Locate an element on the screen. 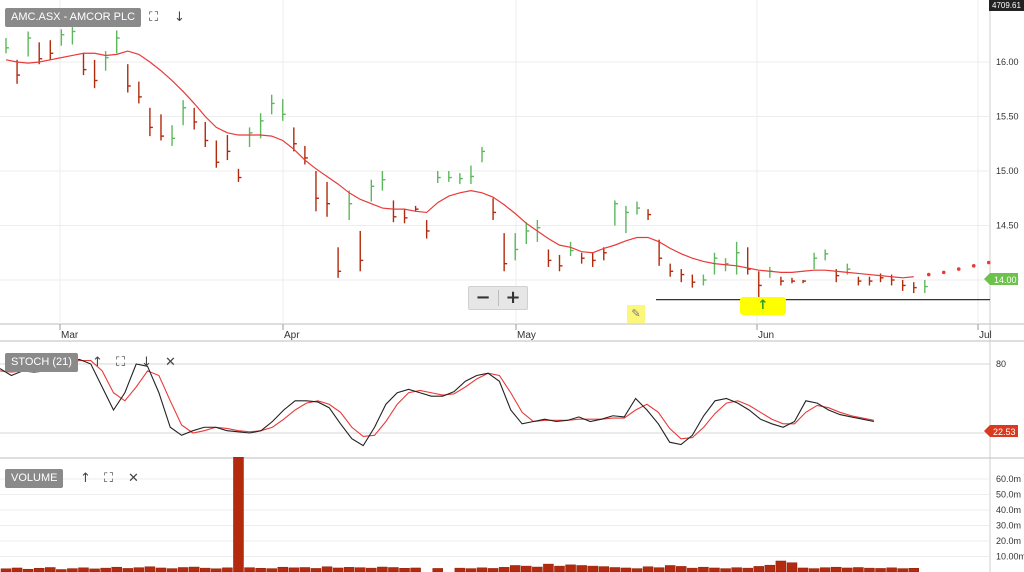 This screenshot has height=572, width=1024. volume-panel-title: VOLUME is located at coordinates (34, 478).